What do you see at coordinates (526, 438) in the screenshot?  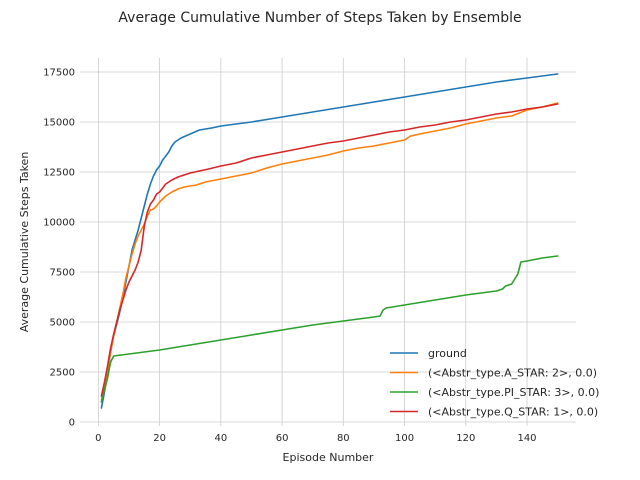 I see `x-tick-label: 140` at bounding box center [526, 438].